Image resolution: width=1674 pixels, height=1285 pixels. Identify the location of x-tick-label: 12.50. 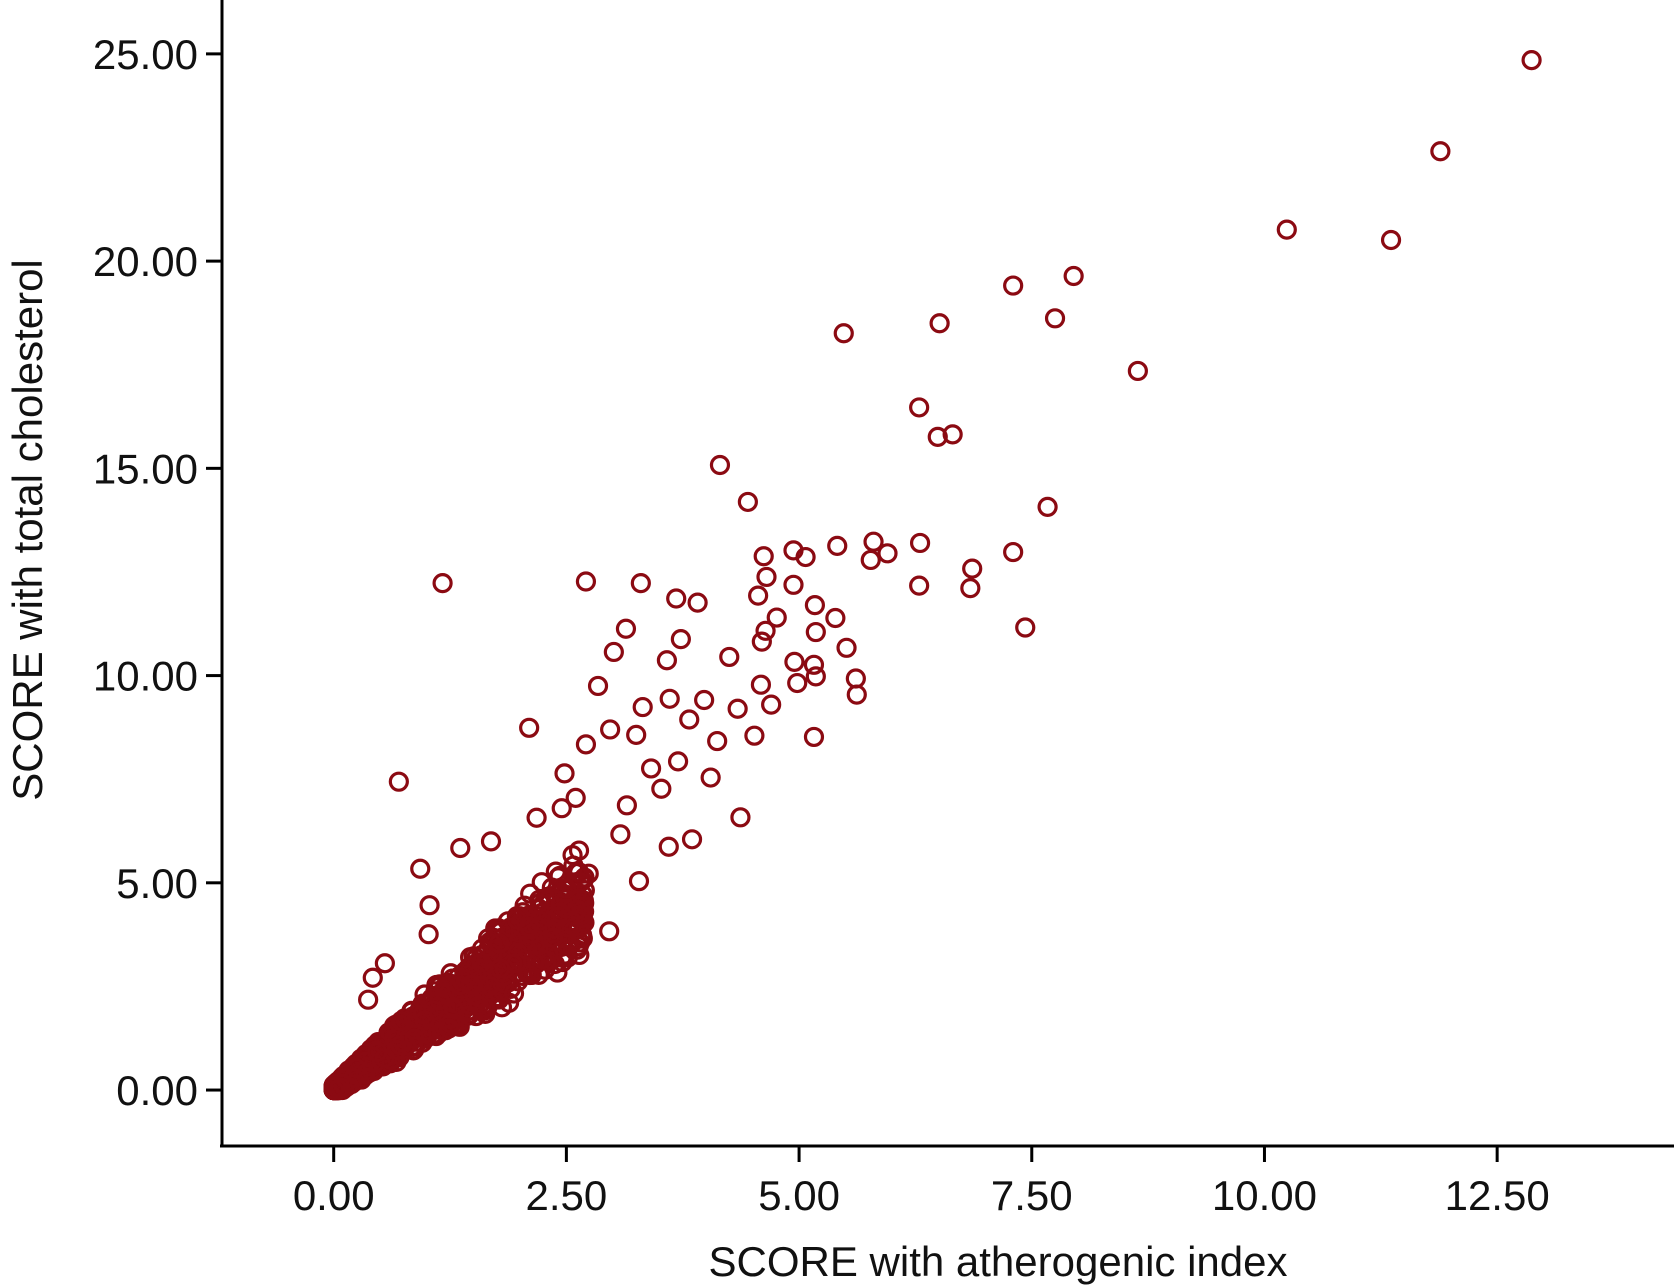
(1497, 1195).